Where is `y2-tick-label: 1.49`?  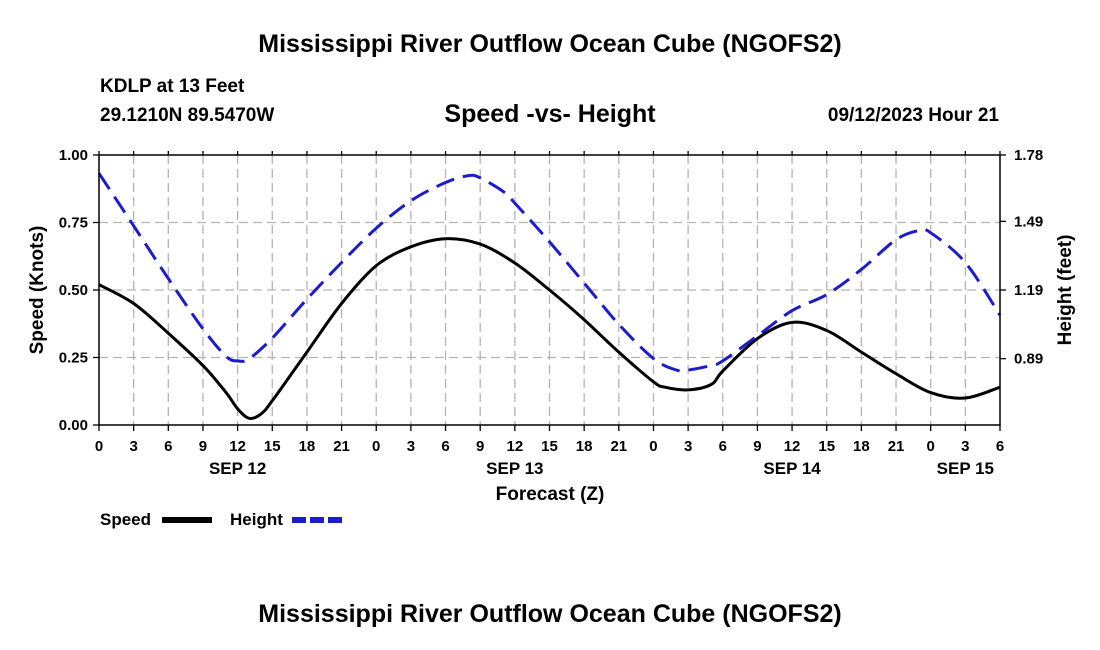 y2-tick-label: 1.49 is located at coordinates (1028, 221).